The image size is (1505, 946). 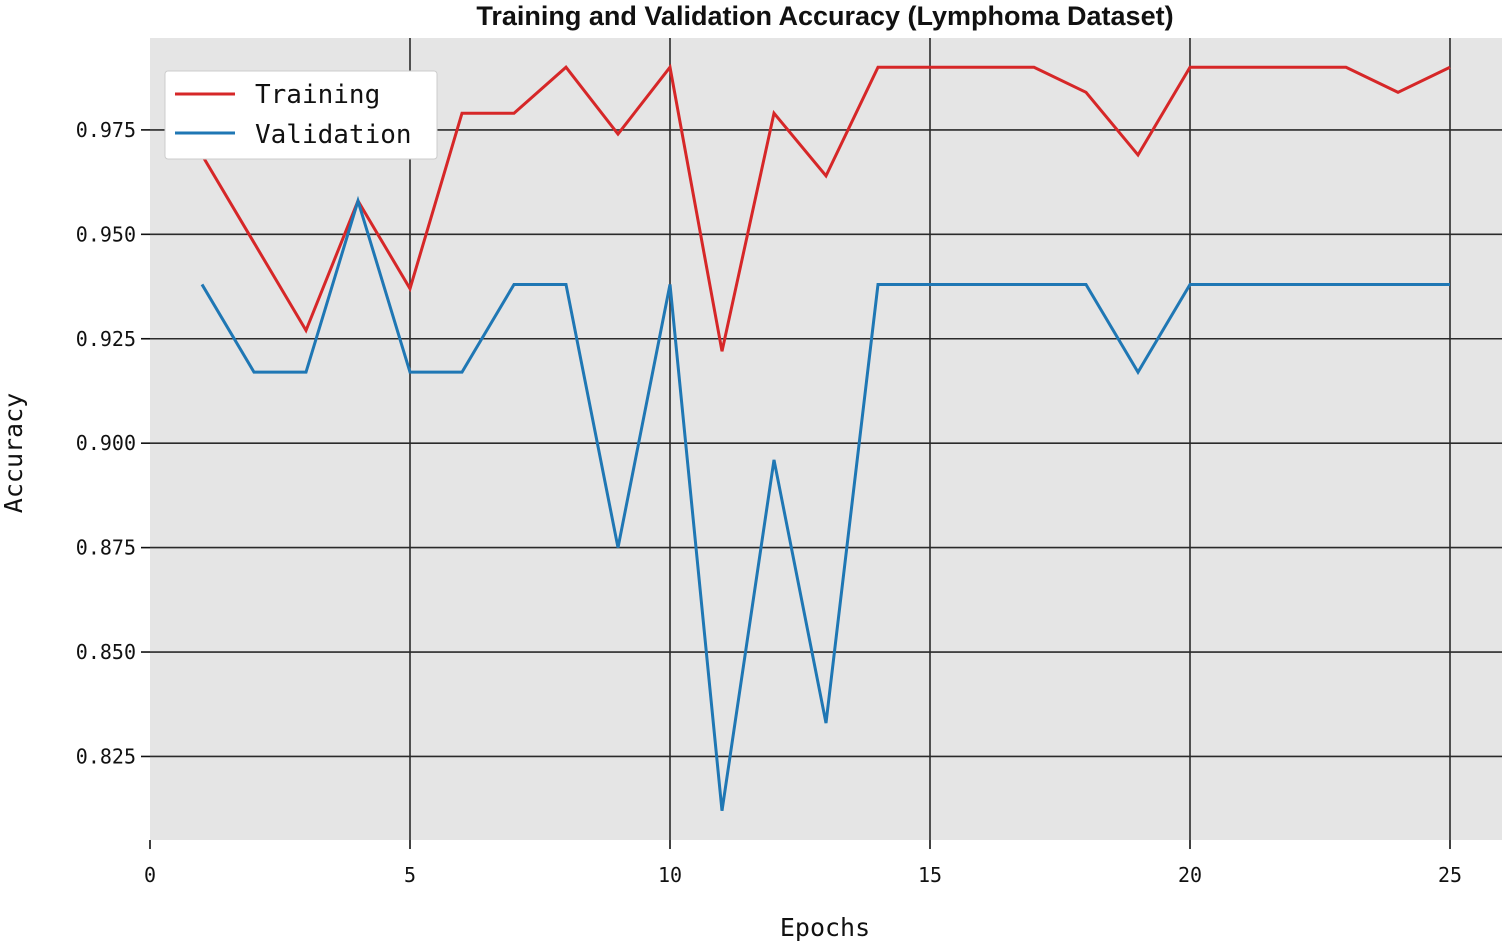 What do you see at coordinates (317, 95) in the screenshot?
I see `legend-label-training: Training` at bounding box center [317, 95].